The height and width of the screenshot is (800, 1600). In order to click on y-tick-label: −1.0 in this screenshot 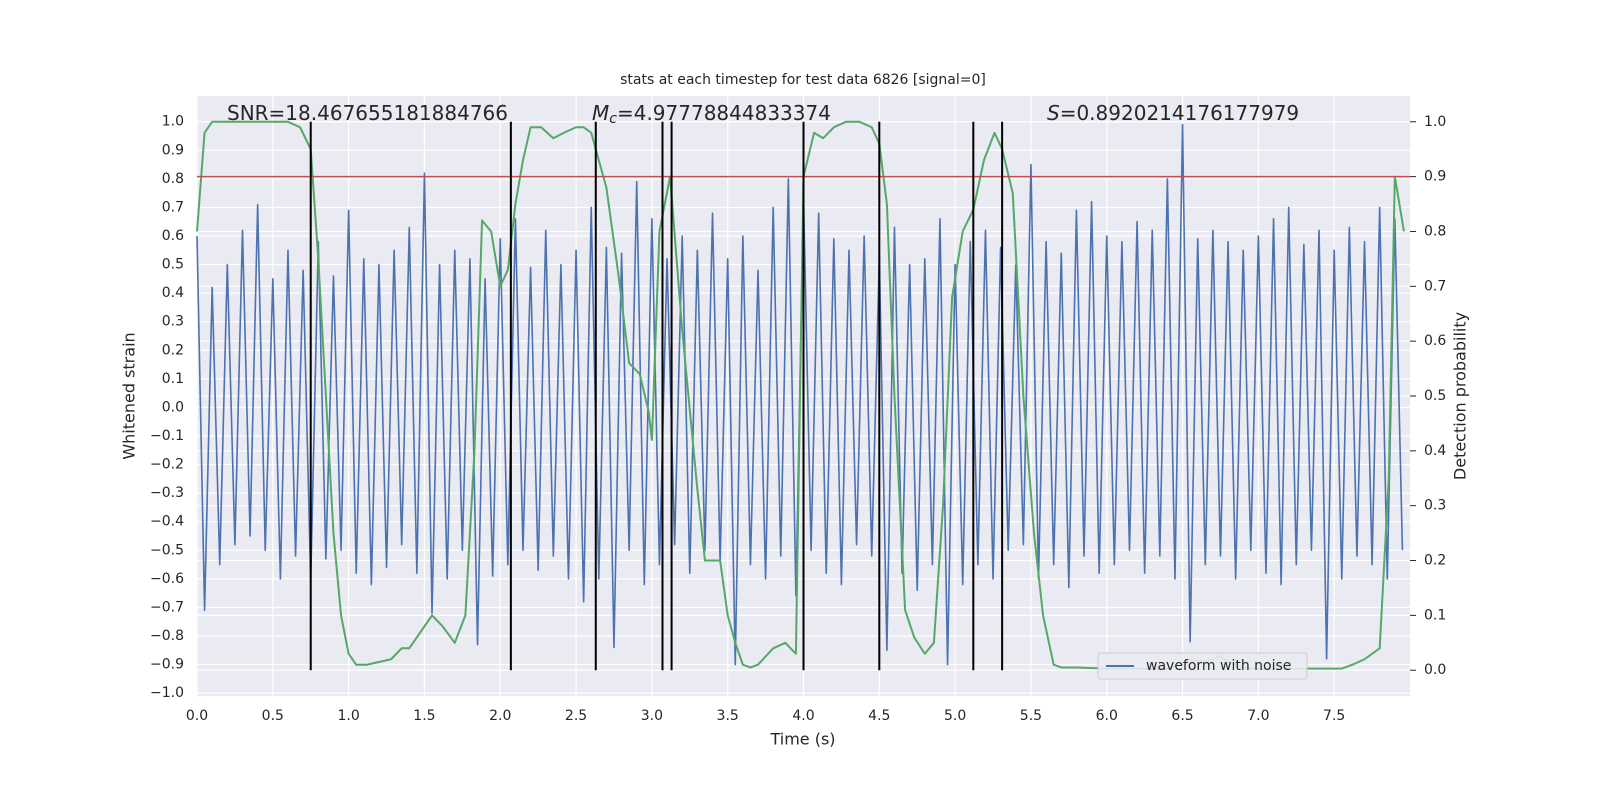, I will do `click(167, 693)`.